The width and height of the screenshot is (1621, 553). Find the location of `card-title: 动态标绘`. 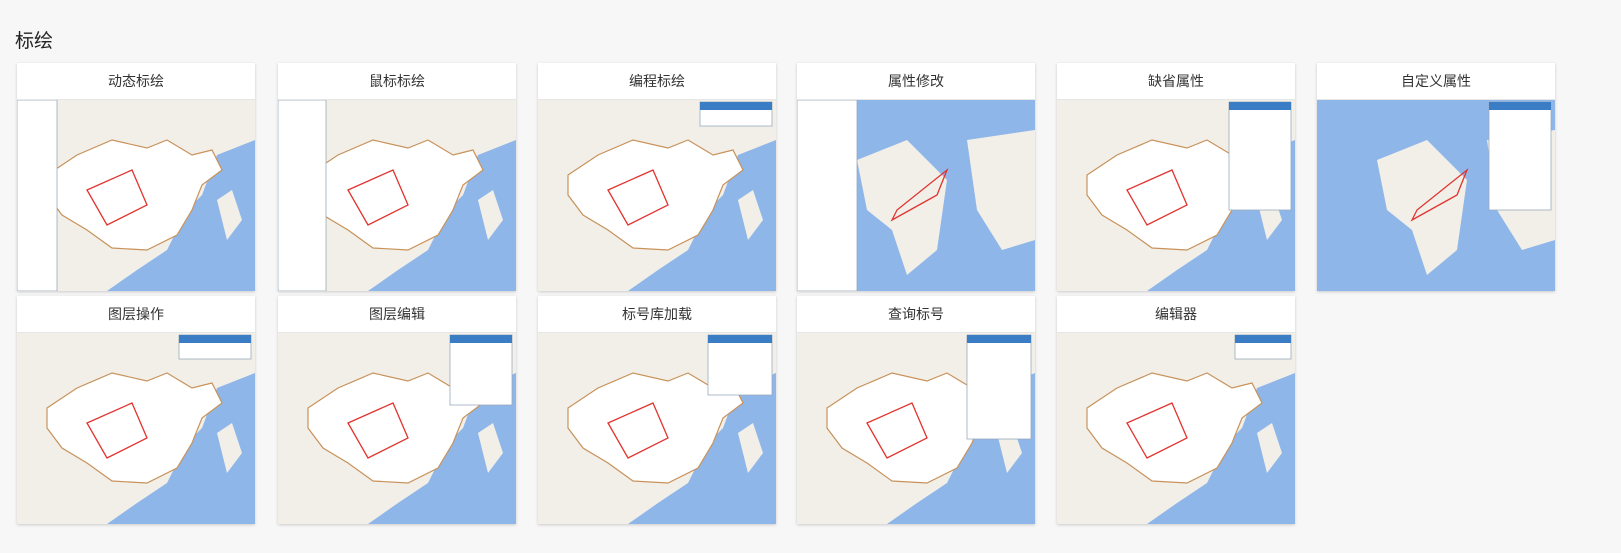

card-title: 动态标绘 is located at coordinates (136, 81).